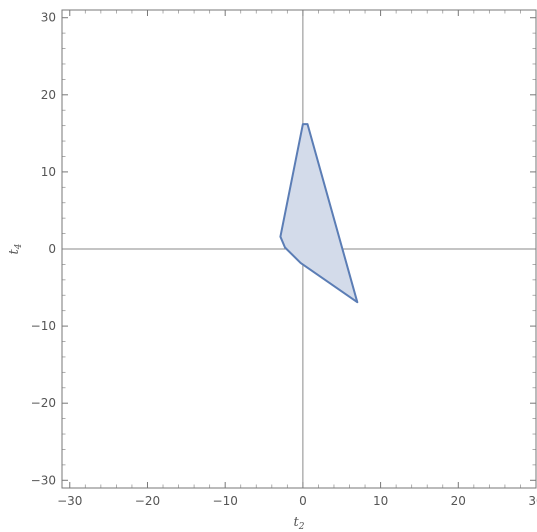  I want to click on y-axis-label: t4, so click(15, 248).